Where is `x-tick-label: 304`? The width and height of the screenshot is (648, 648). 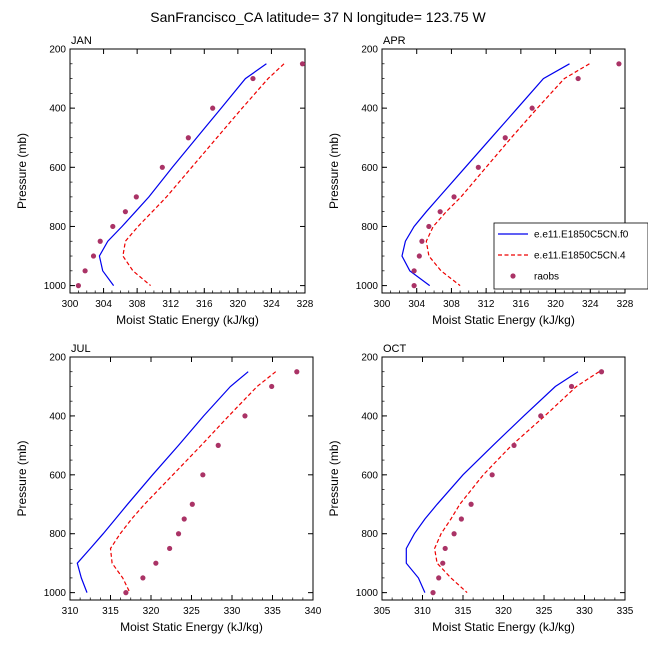 x-tick-label: 304 is located at coordinates (416, 304).